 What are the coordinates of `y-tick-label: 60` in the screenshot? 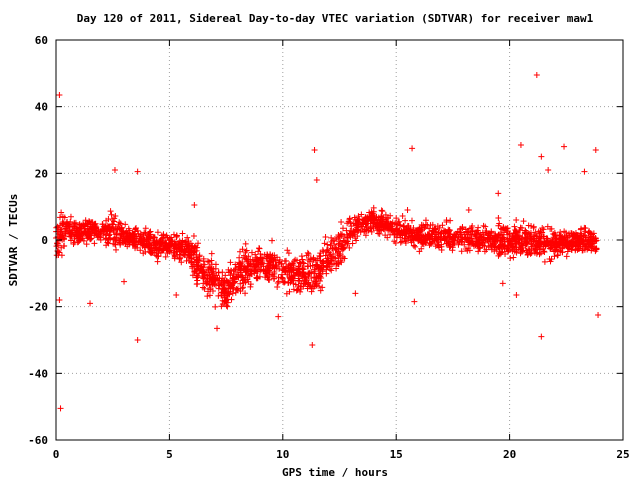 It's located at (41, 40).